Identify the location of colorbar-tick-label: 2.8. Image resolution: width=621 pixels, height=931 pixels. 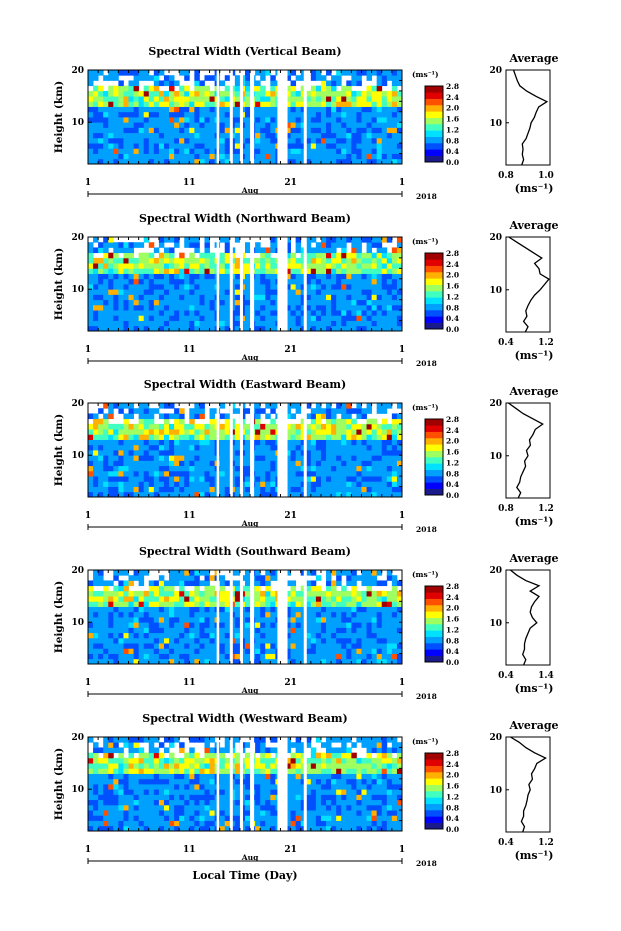
(452, 253).